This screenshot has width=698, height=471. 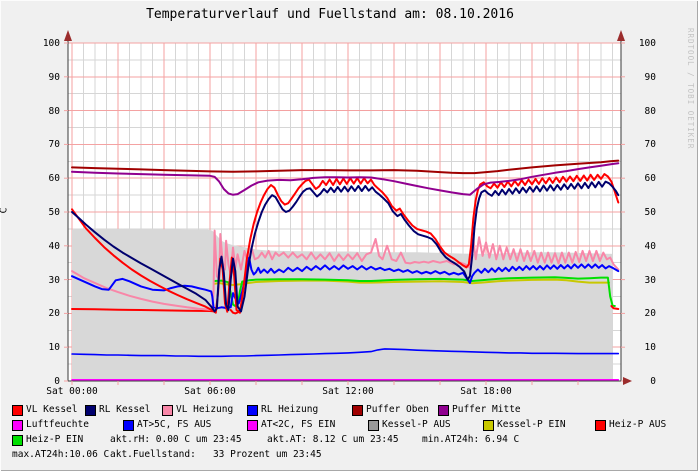 What do you see at coordinates (54, 145) in the screenshot?
I see `y-tick-left-70: 70` at bounding box center [54, 145].